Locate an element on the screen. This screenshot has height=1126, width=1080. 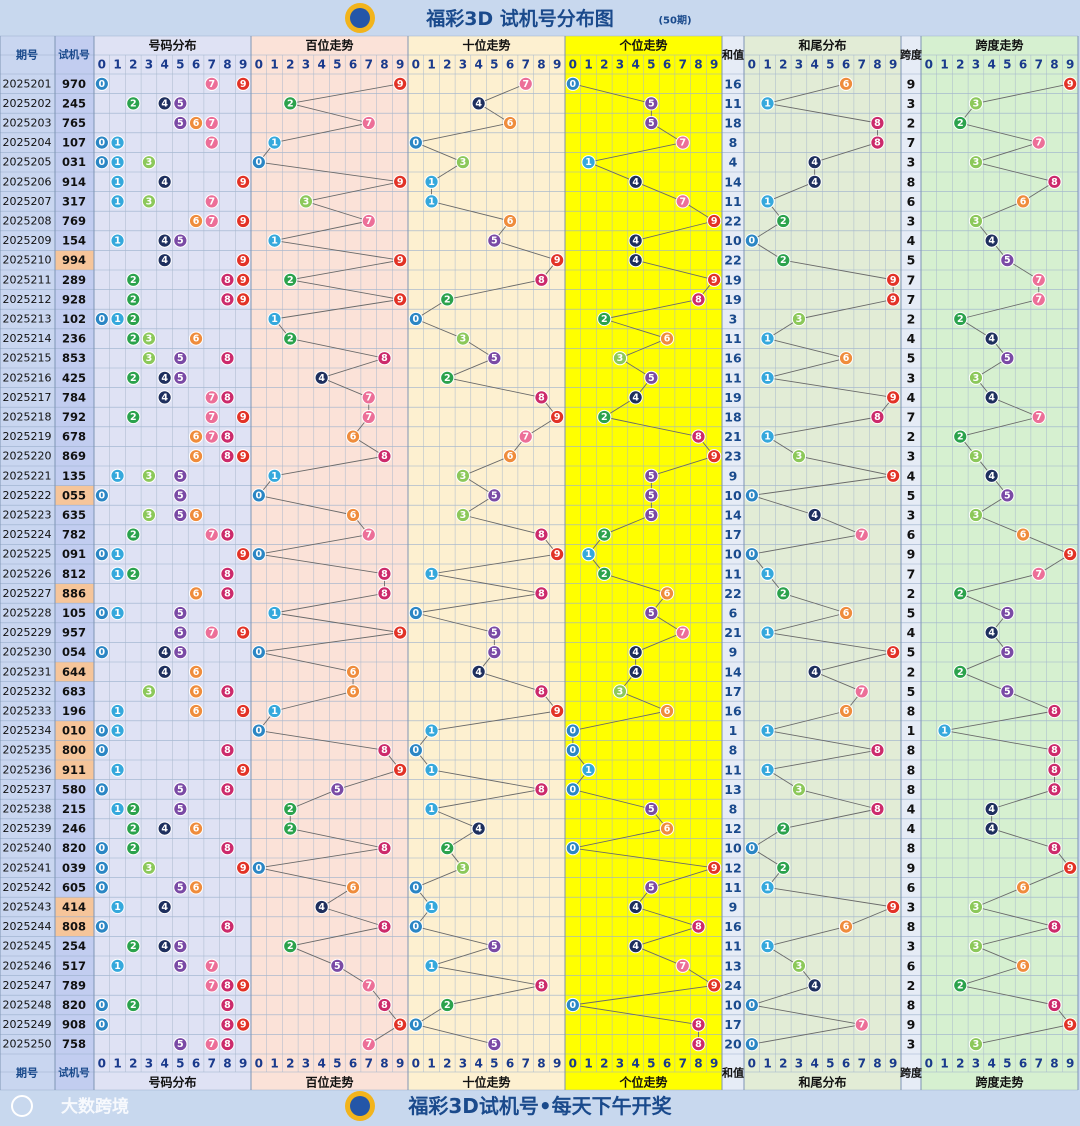
units-ball-label: 9 is located at coordinates (714, 456).